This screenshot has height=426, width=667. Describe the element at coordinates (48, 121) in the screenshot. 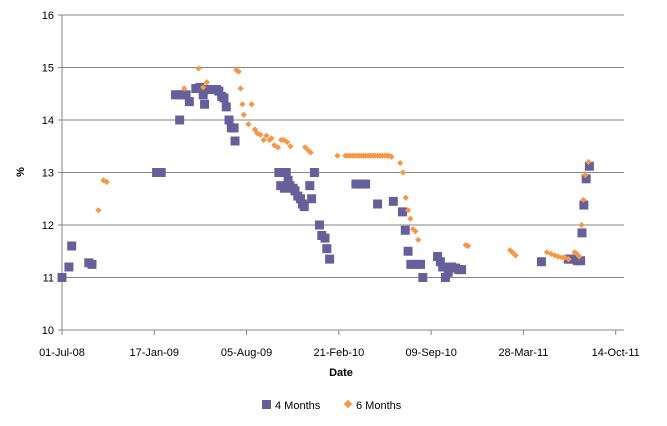

I see `y-tick-label: 14` at that location.